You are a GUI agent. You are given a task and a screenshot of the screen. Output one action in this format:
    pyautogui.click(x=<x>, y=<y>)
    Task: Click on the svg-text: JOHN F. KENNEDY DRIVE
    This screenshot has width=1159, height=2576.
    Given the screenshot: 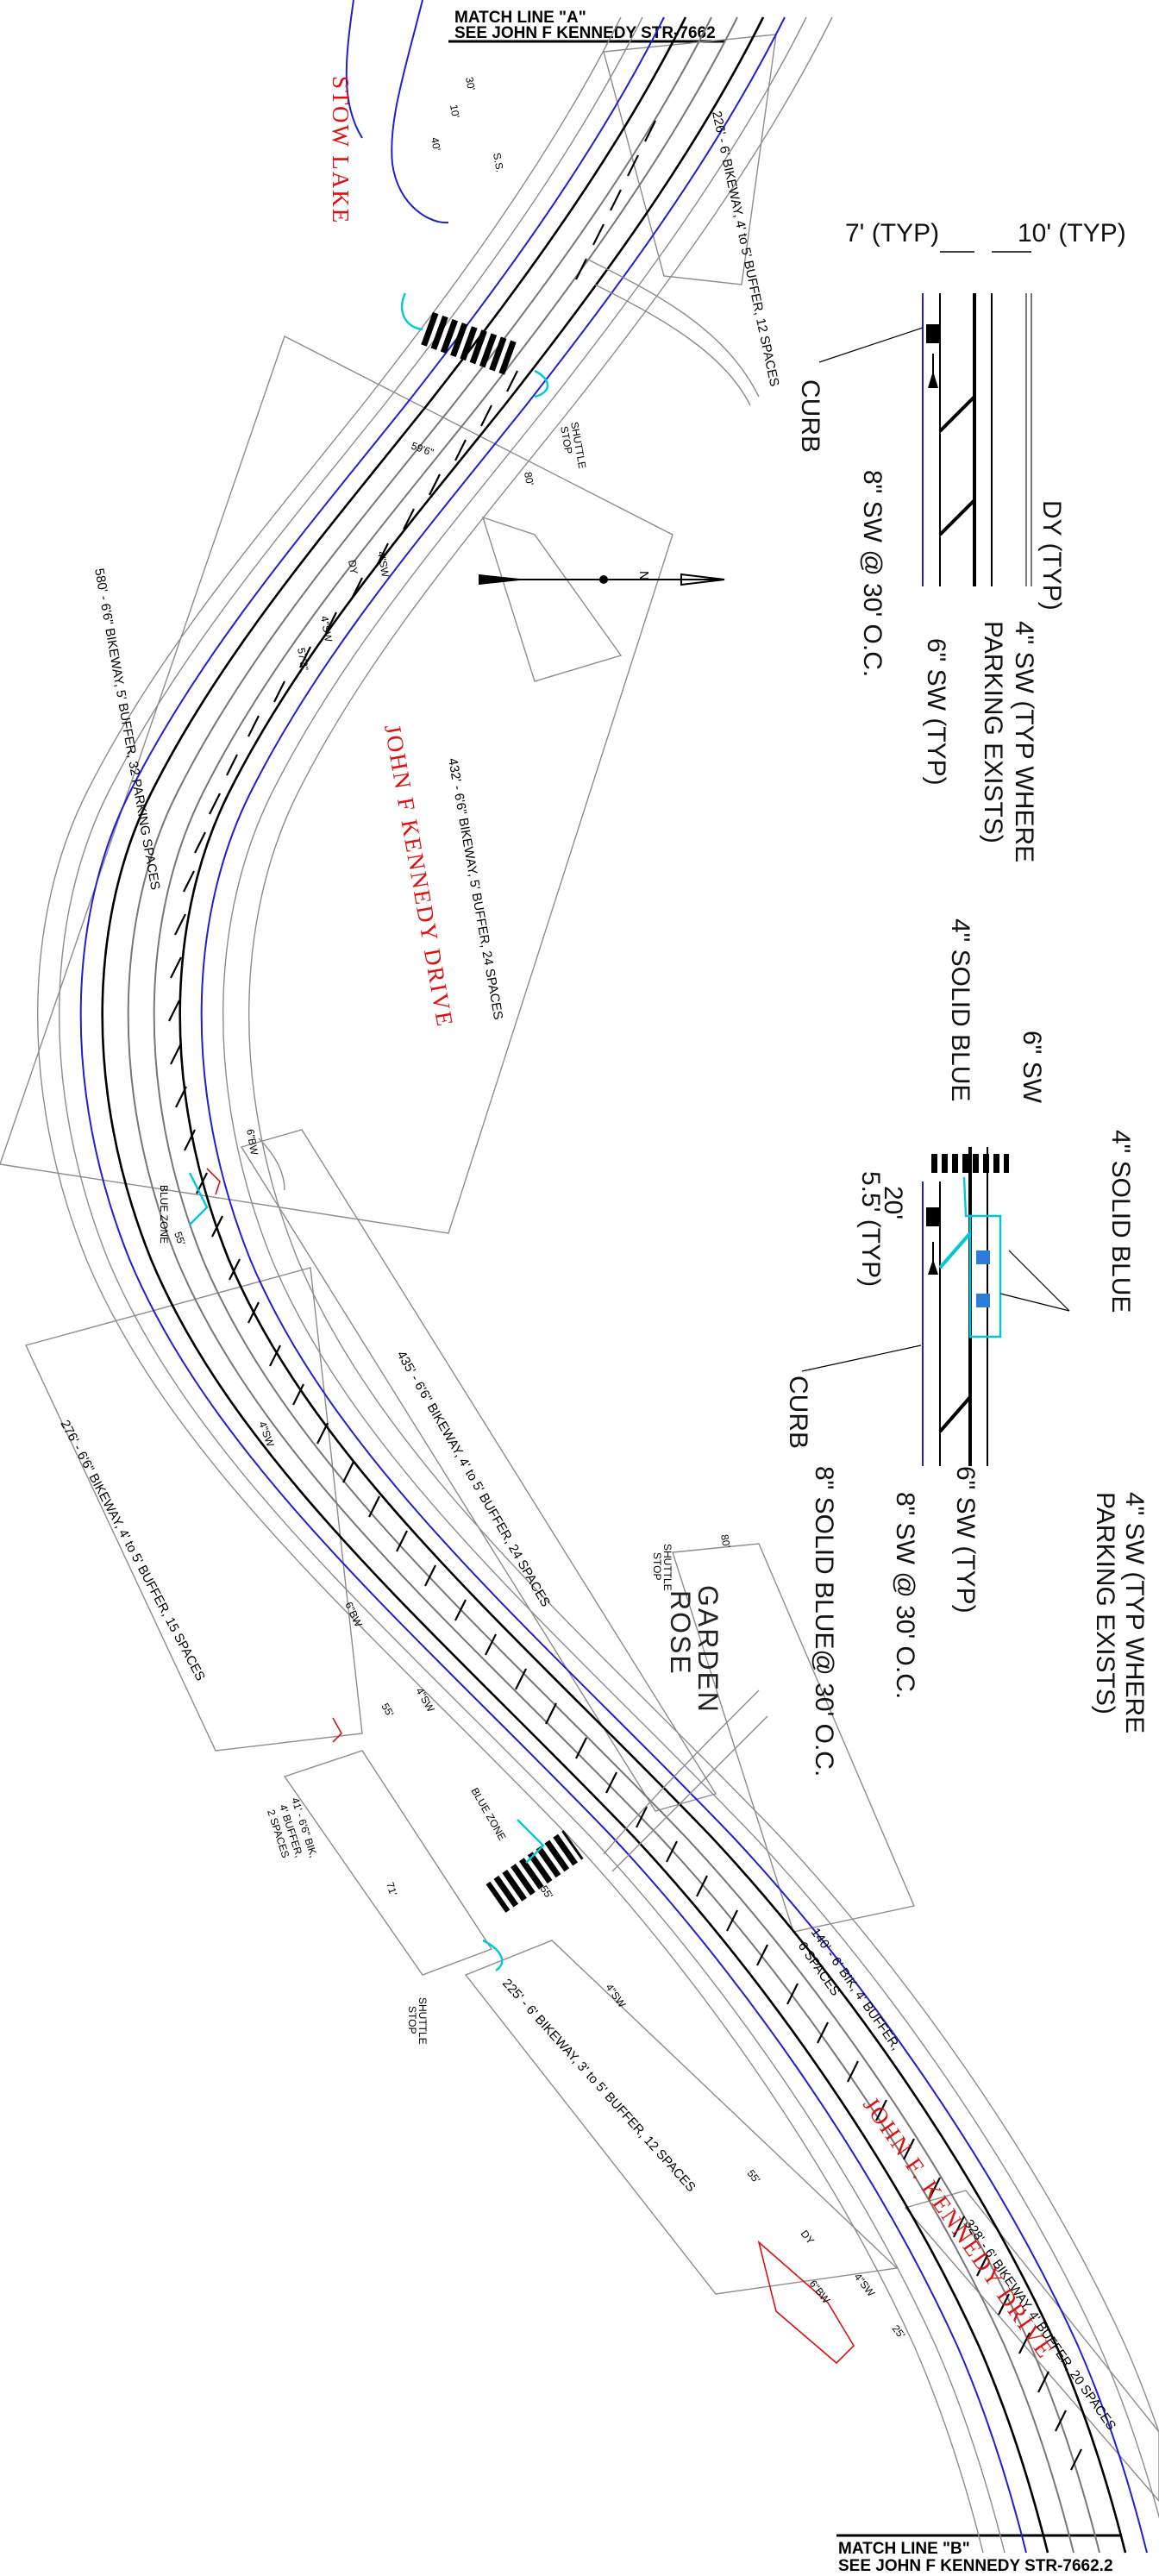 What is the action you would take?
    pyautogui.click(x=959, y=2227)
    